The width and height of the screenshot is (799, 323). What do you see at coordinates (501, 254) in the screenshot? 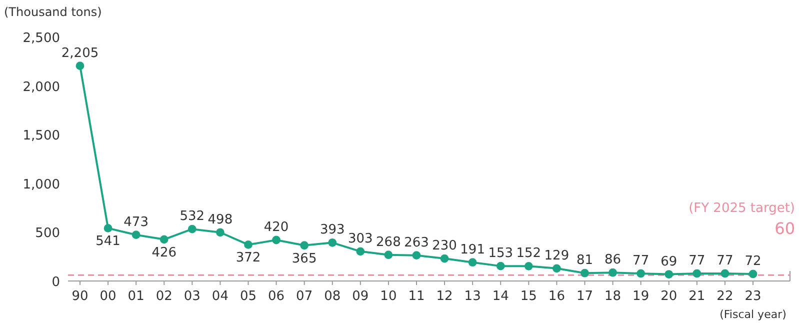
I see `text: 153` at bounding box center [501, 254].